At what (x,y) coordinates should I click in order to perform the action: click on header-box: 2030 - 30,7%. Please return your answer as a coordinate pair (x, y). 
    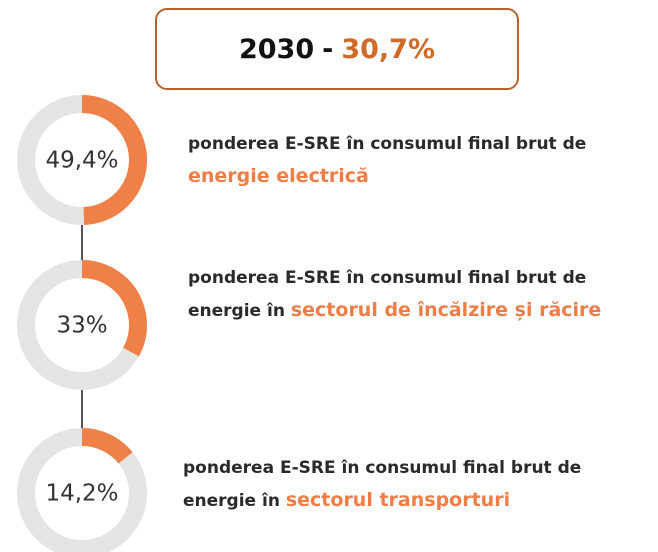
    Looking at the image, I should click on (337, 49).